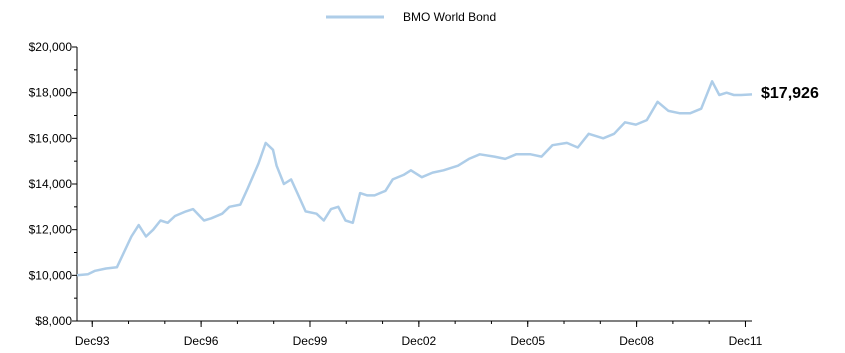  Describe the element at coordinates (51, 230) in the screenshot. I see `y-tick-label: $12,000` at that location.